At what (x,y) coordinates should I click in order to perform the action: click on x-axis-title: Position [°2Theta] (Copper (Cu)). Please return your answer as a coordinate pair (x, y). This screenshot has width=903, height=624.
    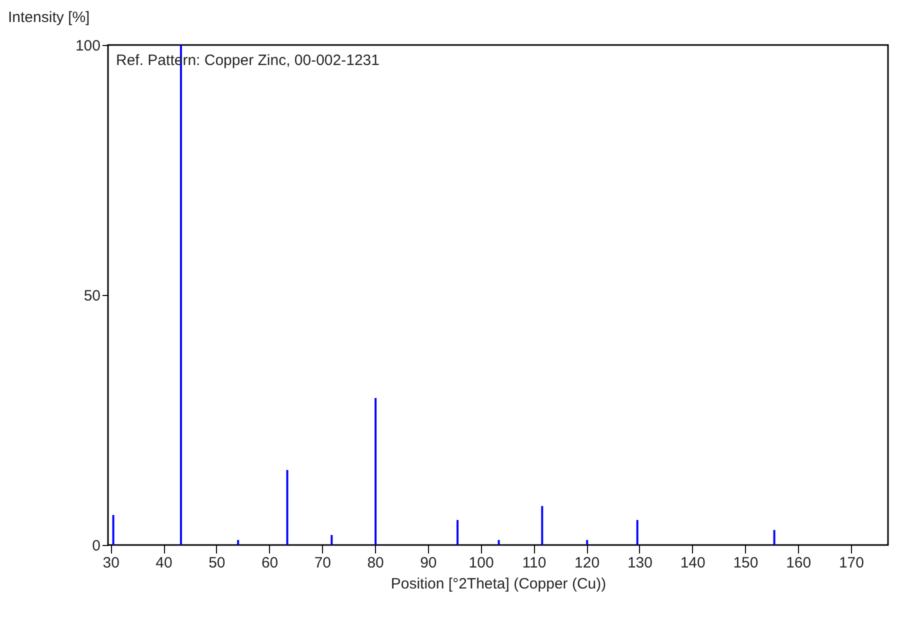
    Looking at the image, I should click on (498, 584).